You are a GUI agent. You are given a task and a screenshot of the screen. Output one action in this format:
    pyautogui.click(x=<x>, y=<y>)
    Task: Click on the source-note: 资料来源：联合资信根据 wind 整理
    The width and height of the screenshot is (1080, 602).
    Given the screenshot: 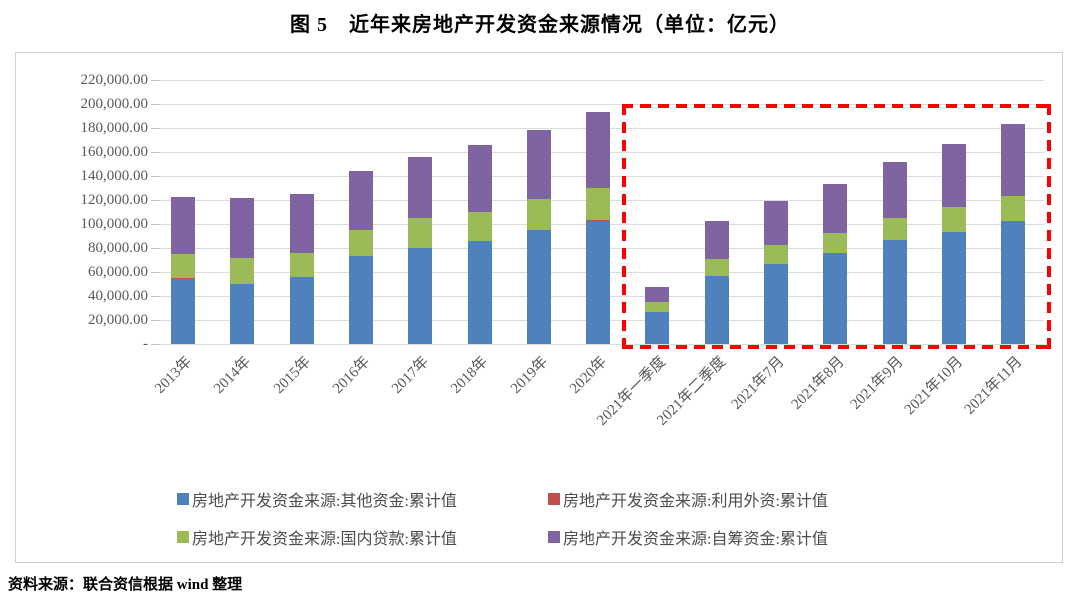 What is the action you would take?
    pyautogui.click(x=125, y=585)
    